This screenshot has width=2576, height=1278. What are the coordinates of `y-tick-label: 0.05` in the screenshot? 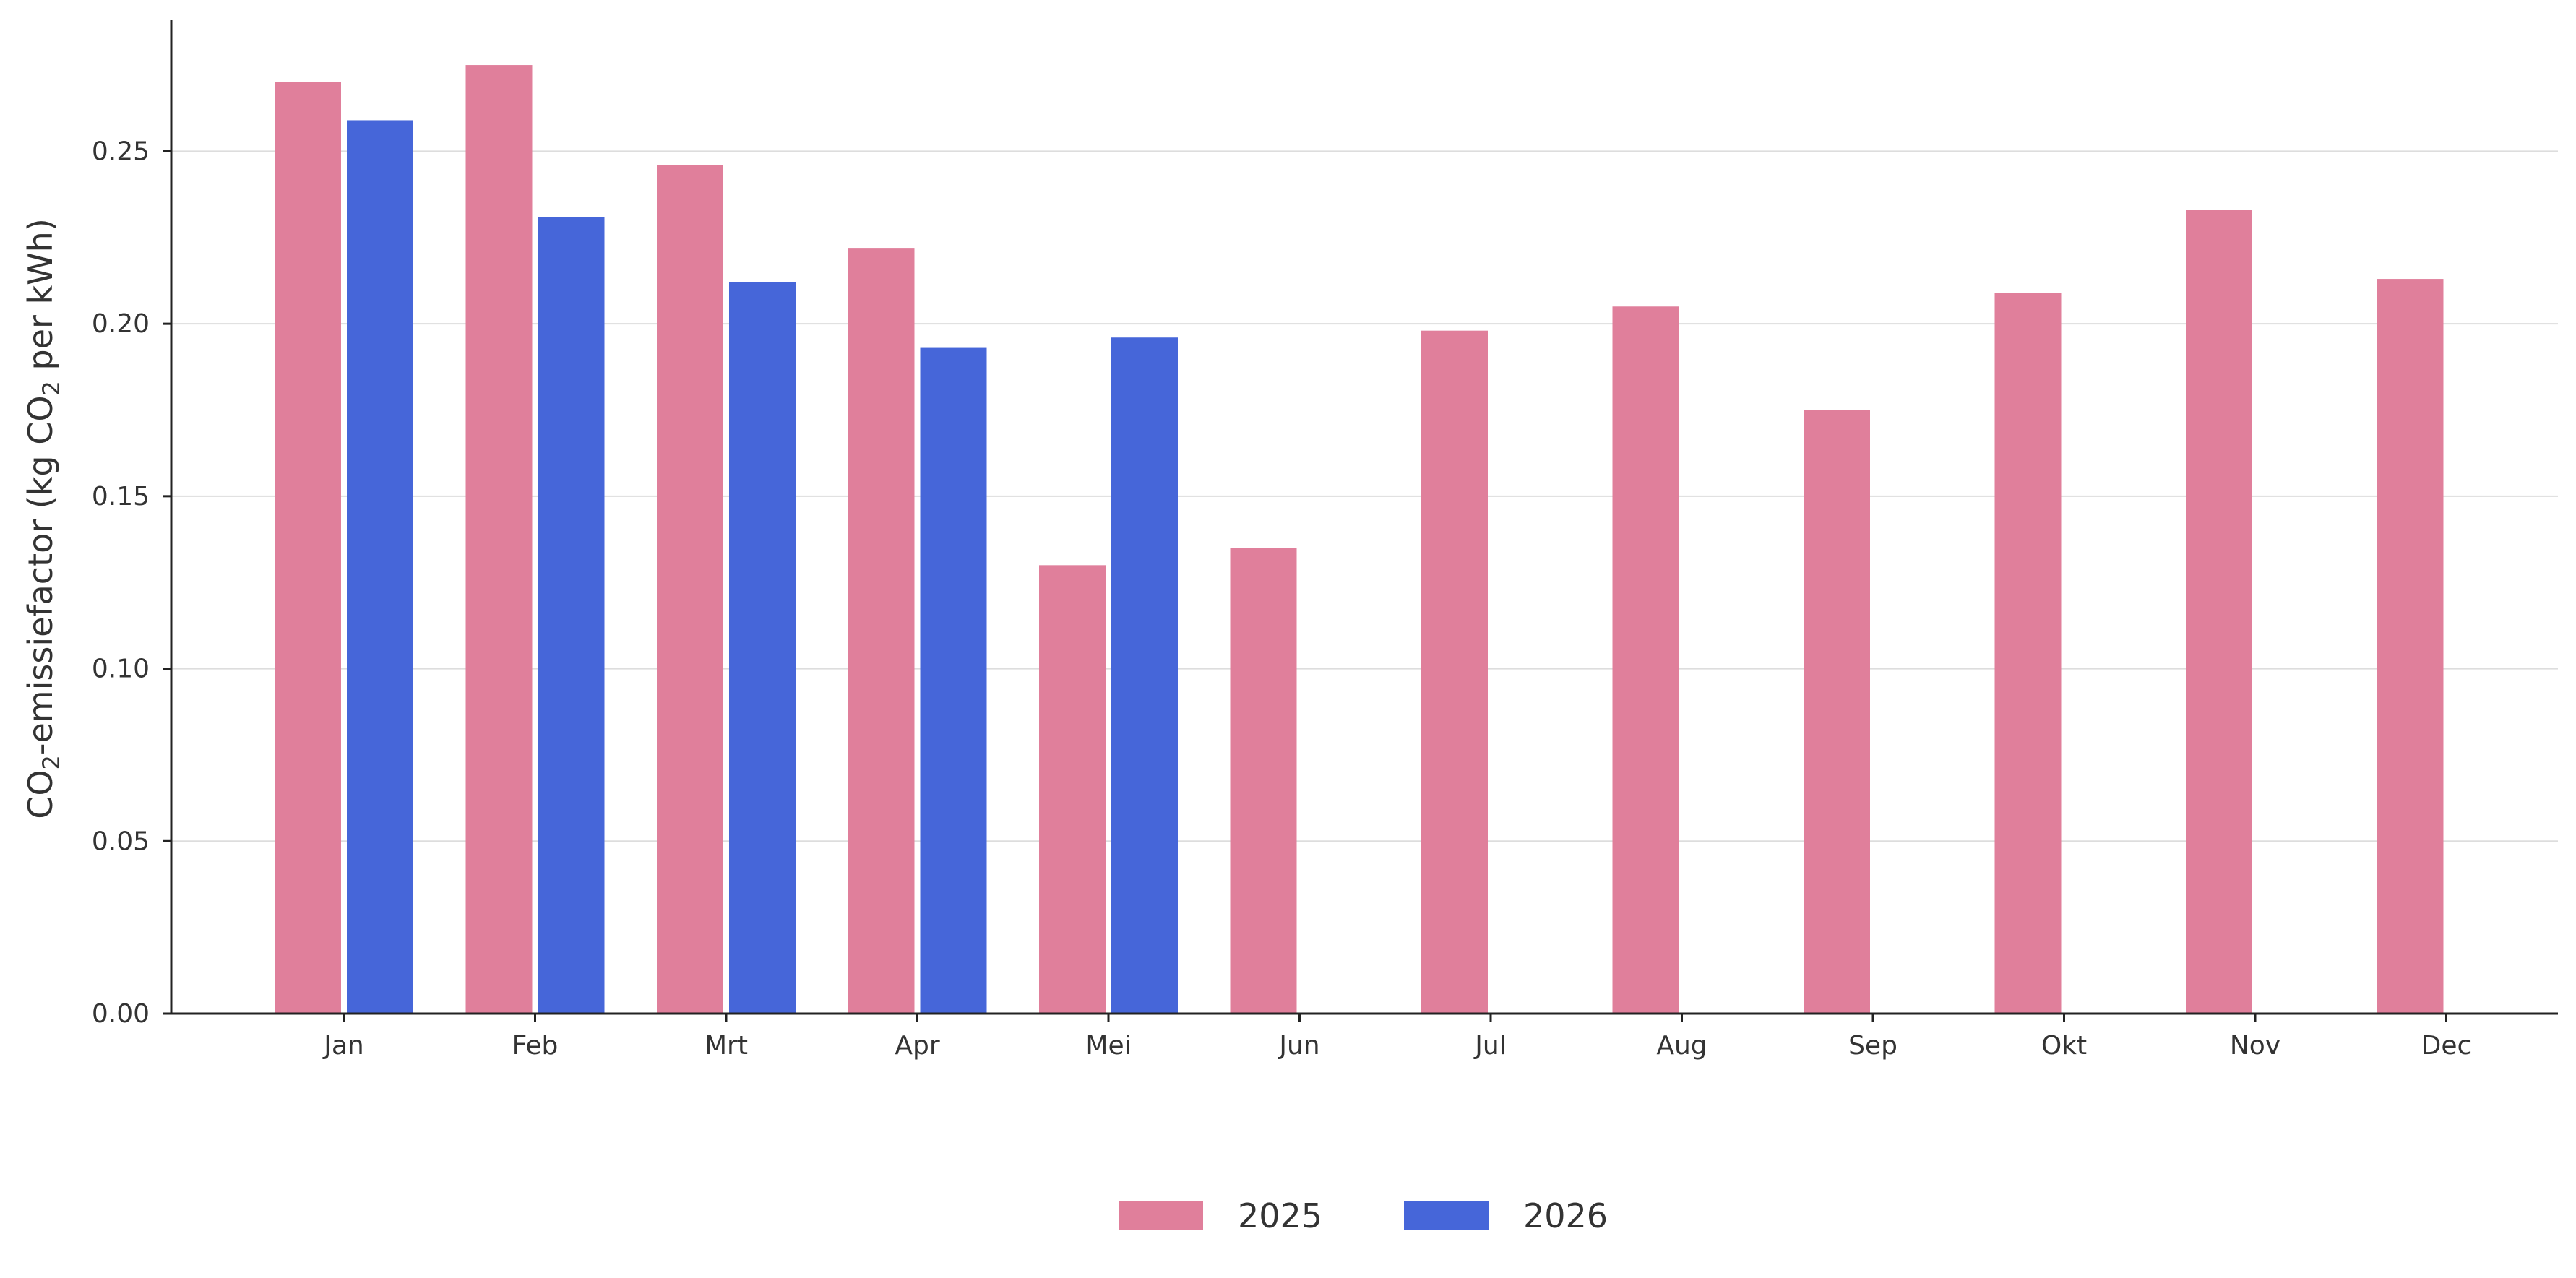 It's located at (121, 841).